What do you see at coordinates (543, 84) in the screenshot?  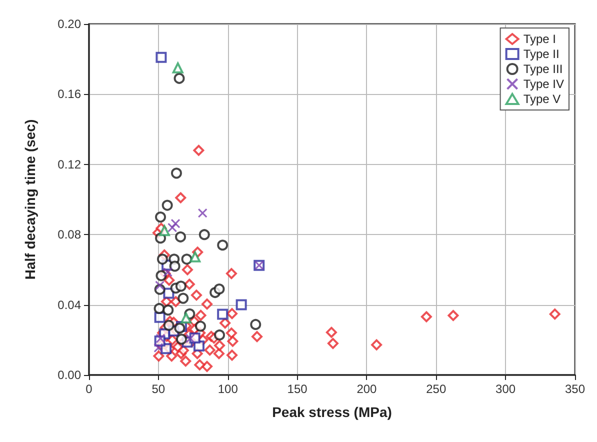 I see `legend-label: Type IV` at bounding box center [543, 84].